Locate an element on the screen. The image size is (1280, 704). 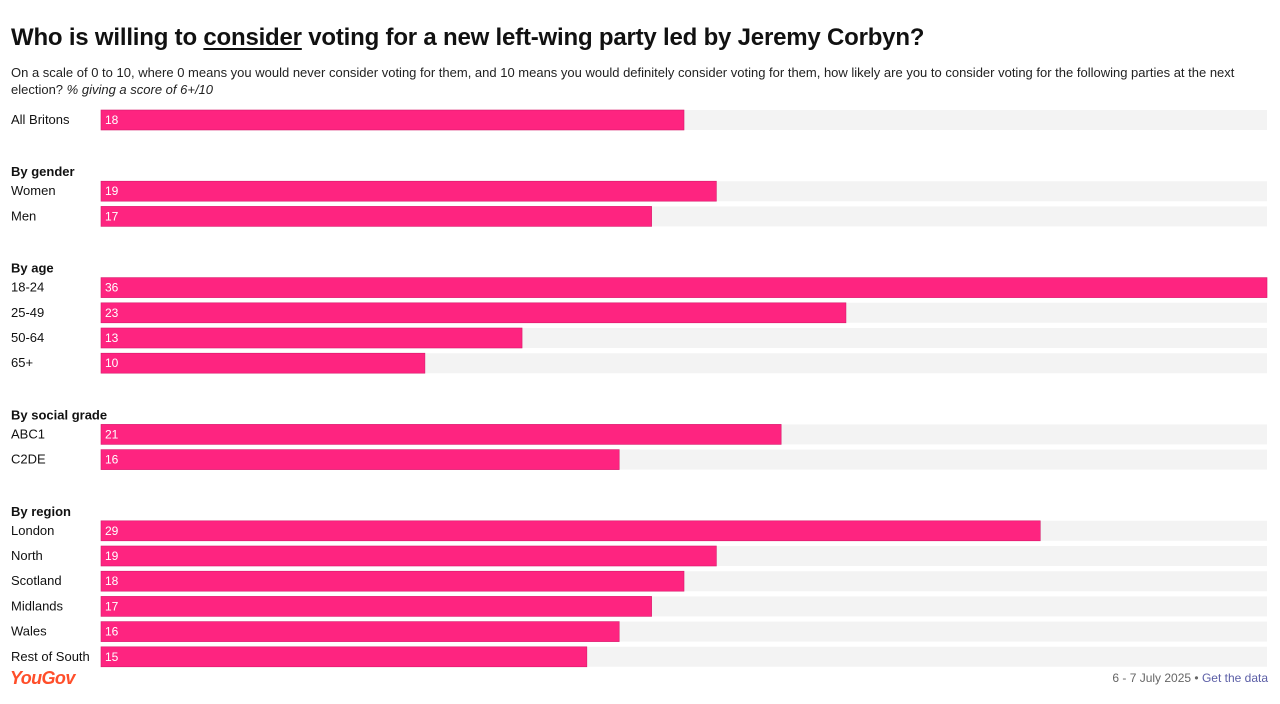
data-label: 36 is located at coordinates (112, 288).